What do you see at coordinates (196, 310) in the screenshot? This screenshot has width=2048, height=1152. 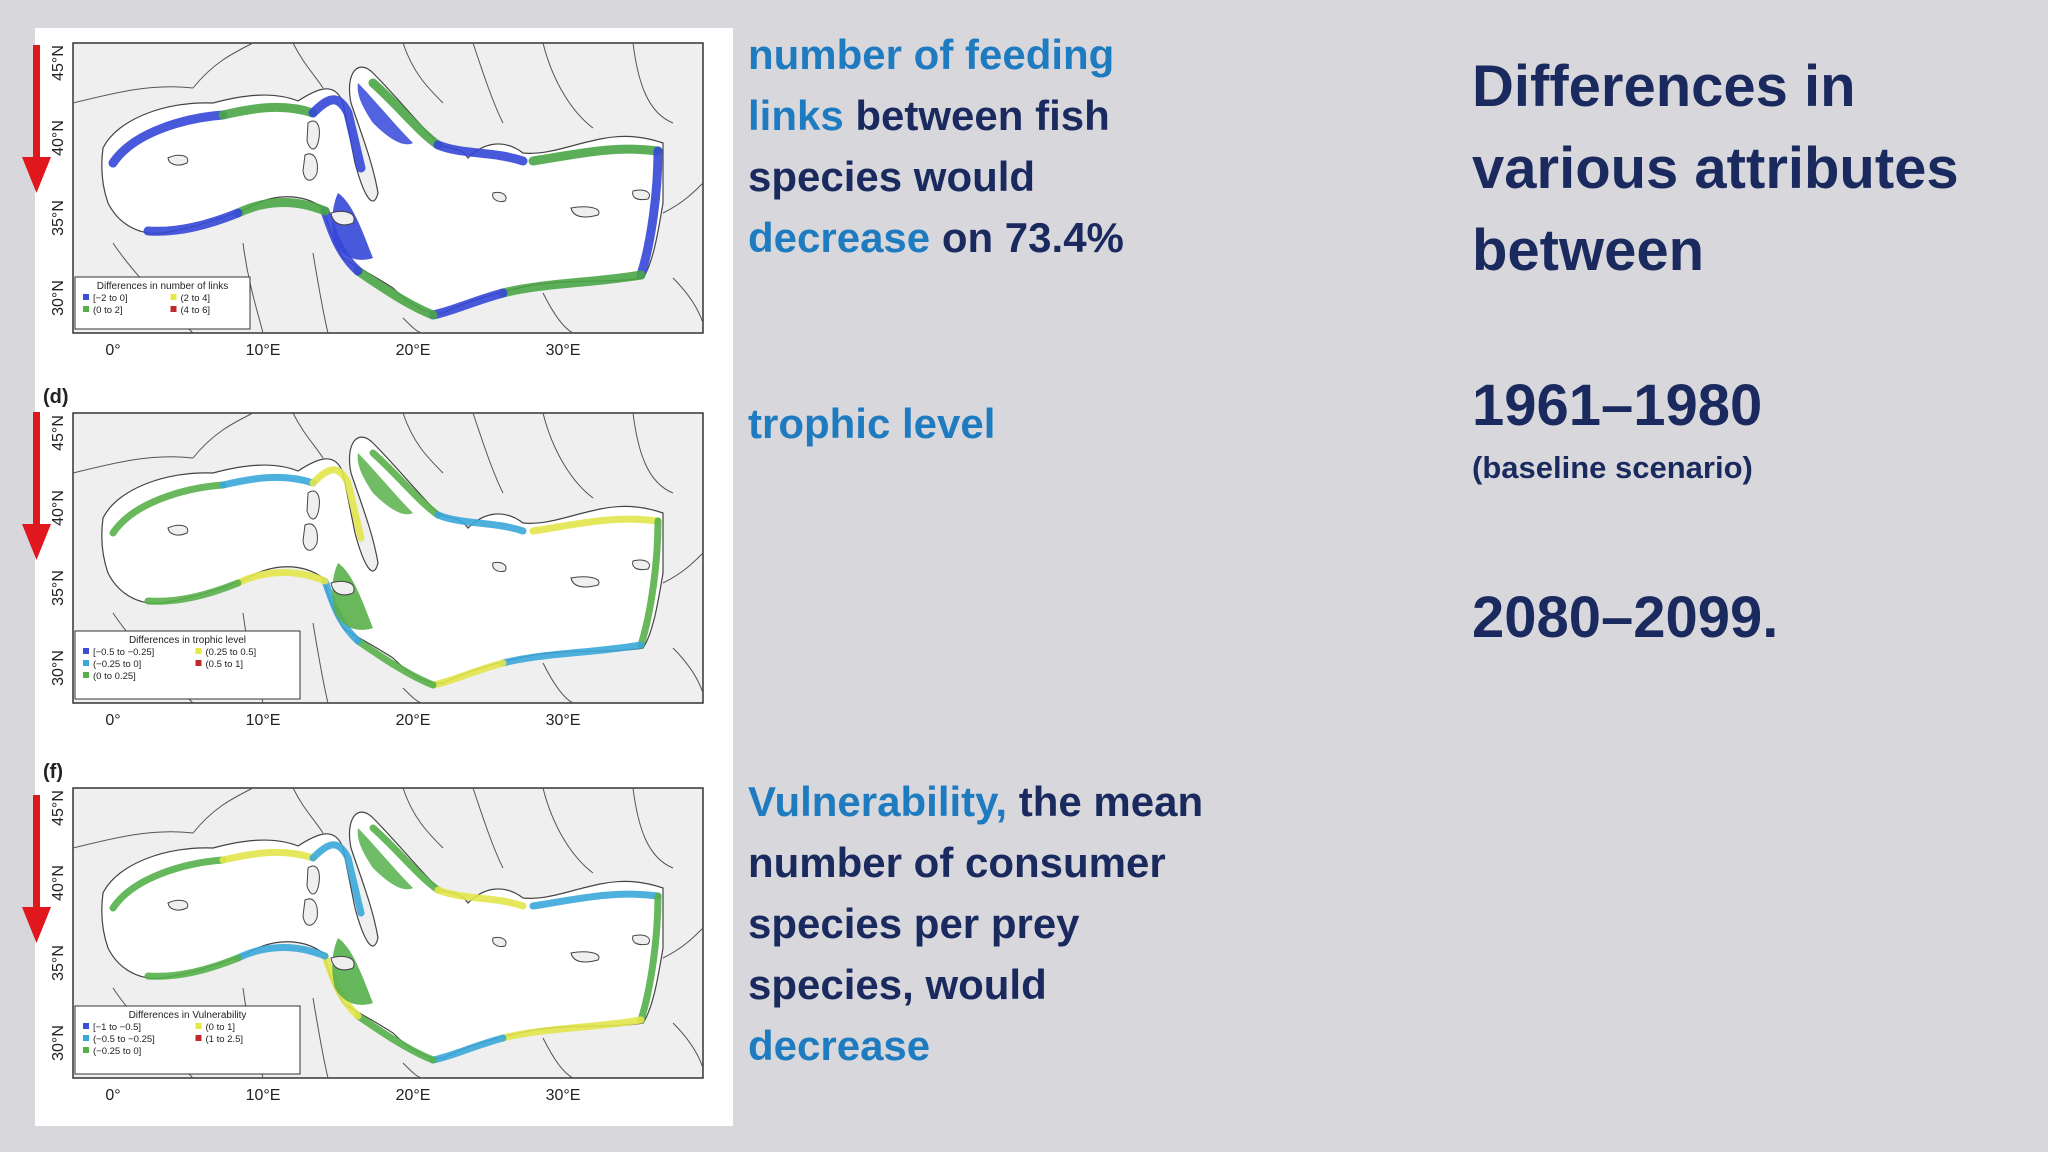 I see `legend-item: (4 to 6]` at bounding box center [196, 310].